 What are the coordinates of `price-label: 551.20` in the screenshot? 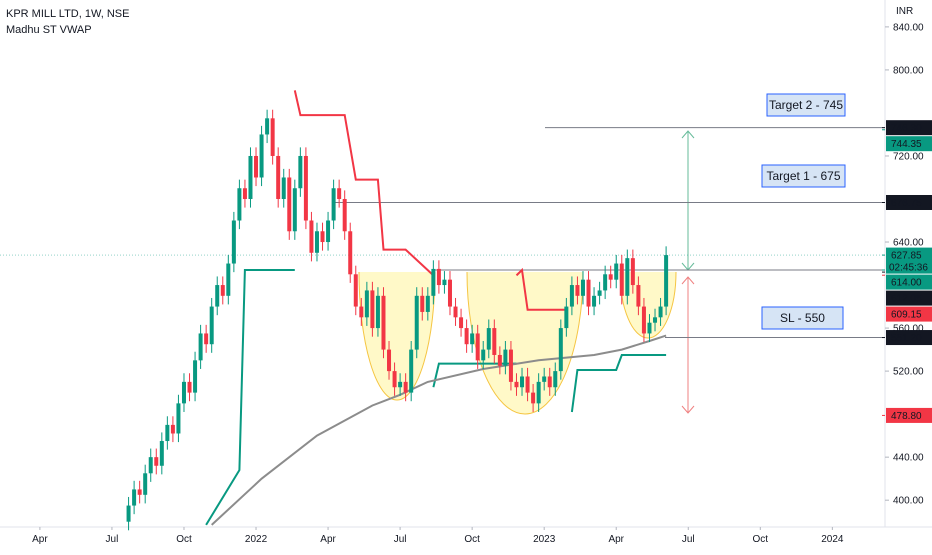 It's located at (906, 338).